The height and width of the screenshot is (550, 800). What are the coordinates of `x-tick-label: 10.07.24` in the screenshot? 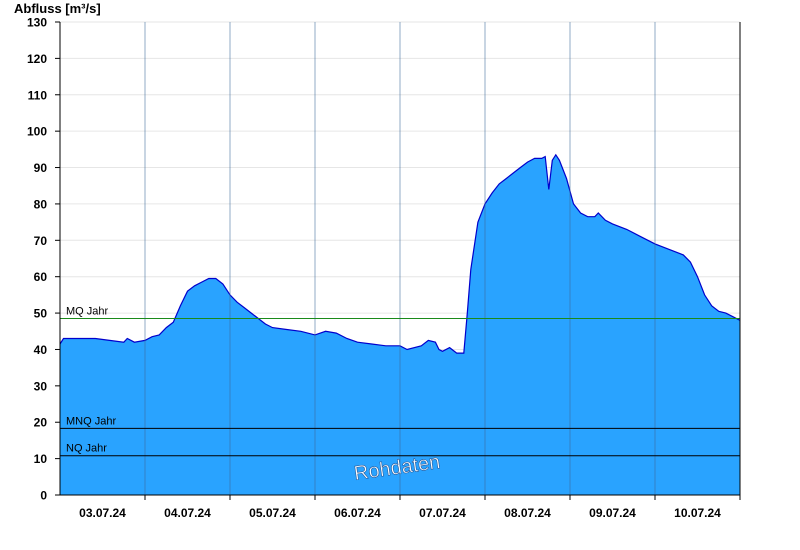 It's located at (697, 513).